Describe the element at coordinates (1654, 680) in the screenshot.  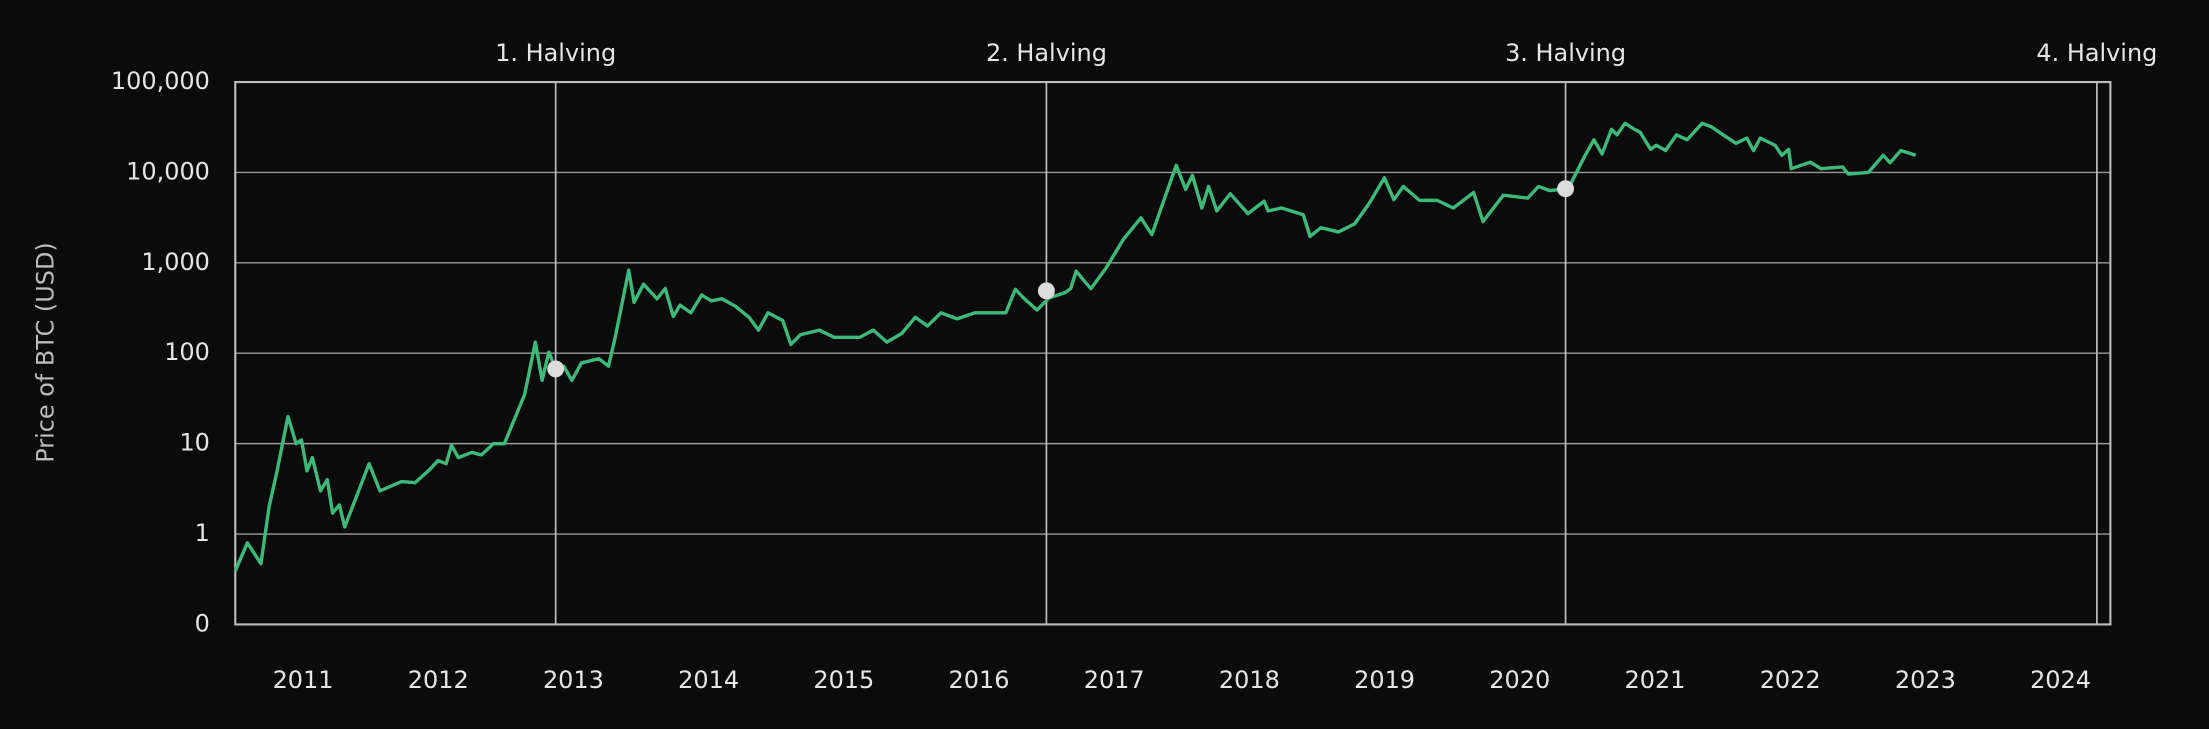
I see `x-tick-label: 2021` at that location.